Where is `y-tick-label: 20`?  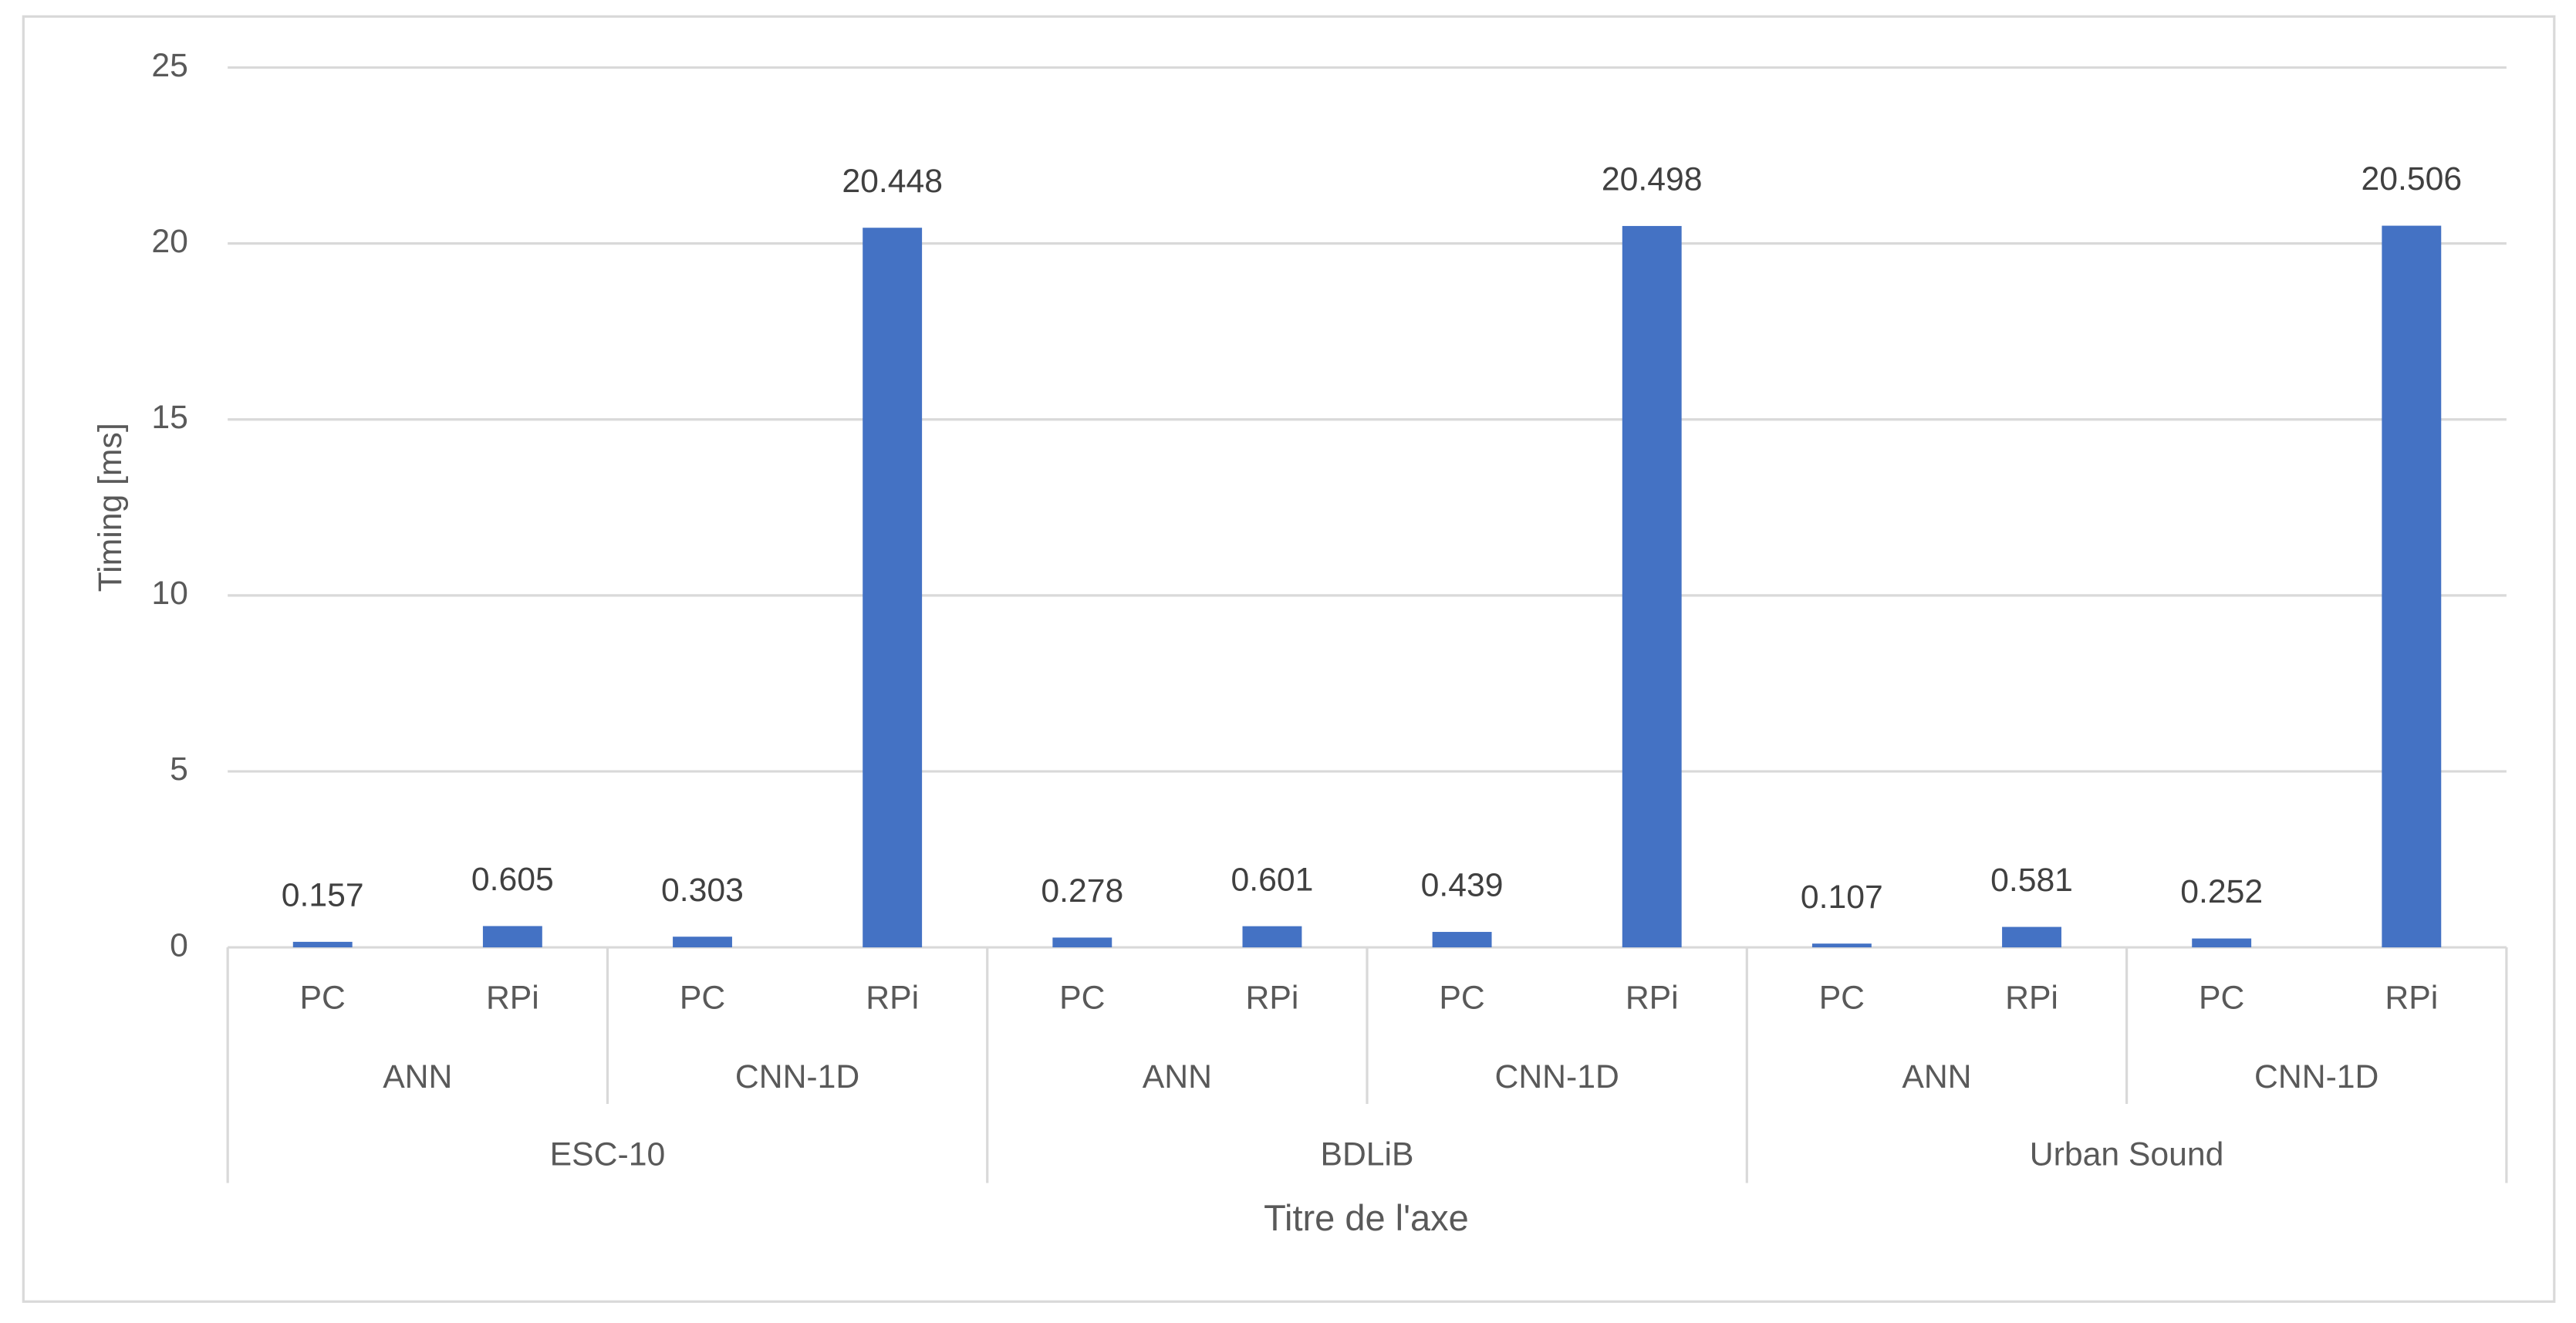 y-tick-label: 20 is located at coordinates (170, 241).